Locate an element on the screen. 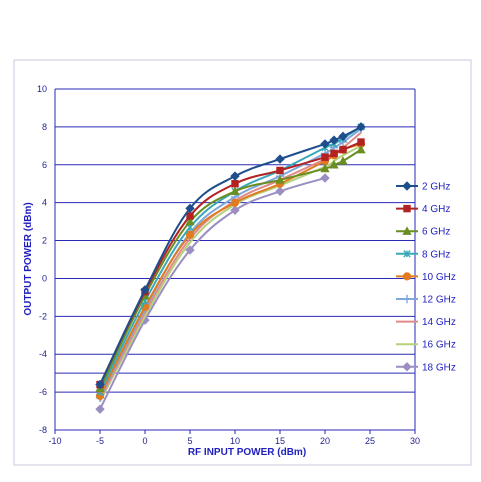 The image size is (481, 482). y-tick-label: -2 is located at coordinates (43, 316).